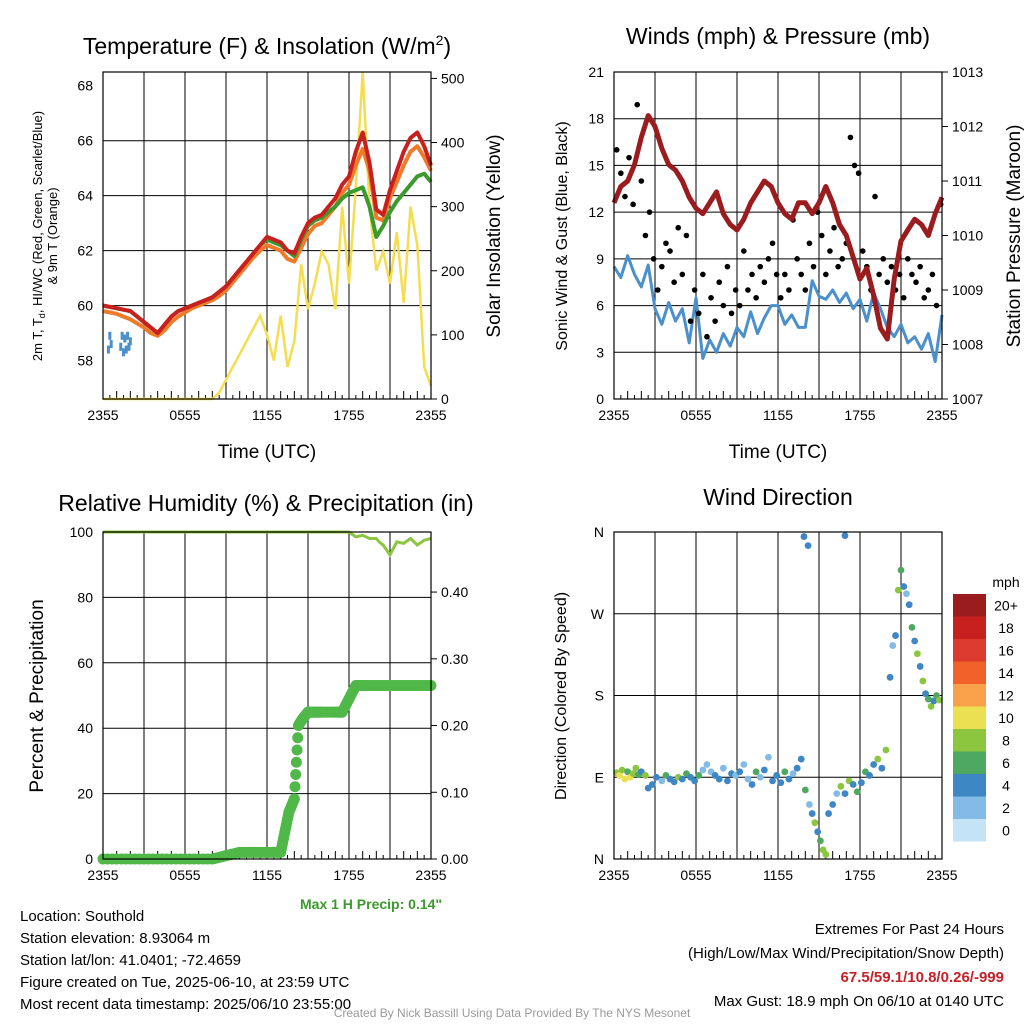 The image size is (1024, 1024). I want to click on xtick-1-2: 1155, so click(778, 415).